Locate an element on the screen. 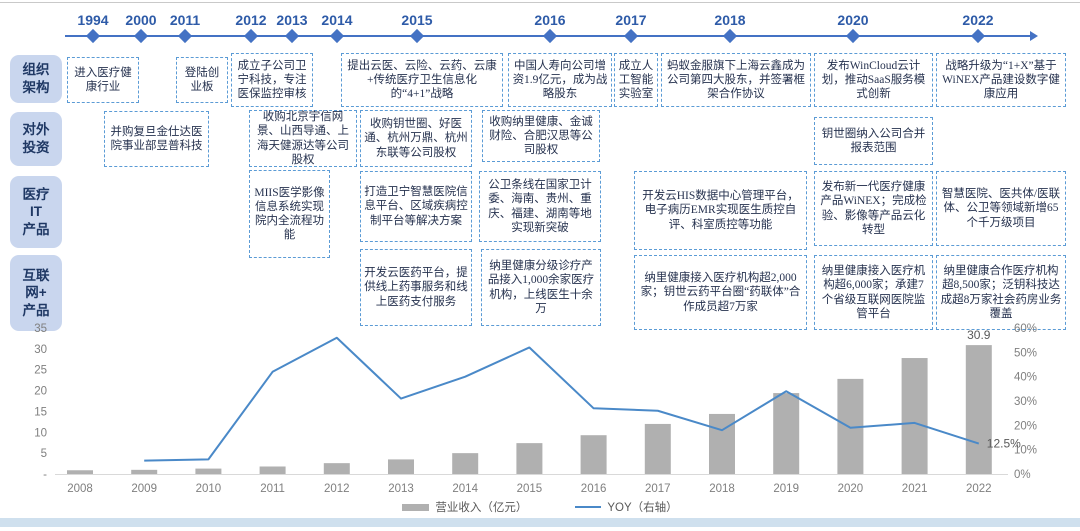 The height and width of the screenshot is (531, 1080). event-box-21: 纳里健康分级诊疗产品接入1,000余家医疗机构，上线医生十余万 is located at coordinates (541, 287).